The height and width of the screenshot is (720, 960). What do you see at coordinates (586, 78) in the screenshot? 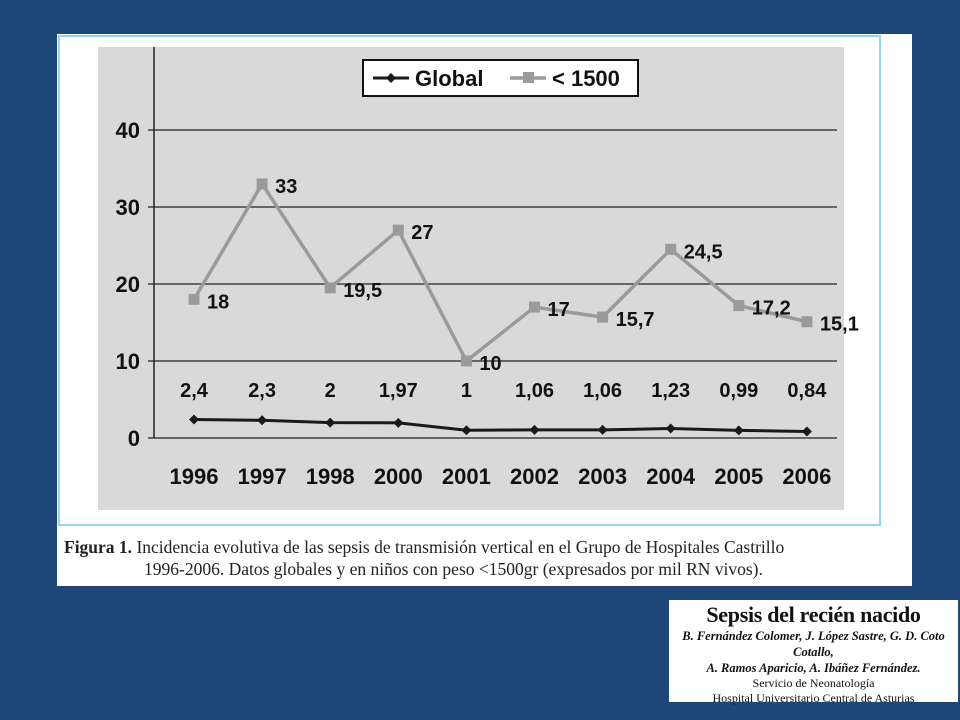
I see `legend-label-lt1500: < 1500` at bounding box center [586, 78].